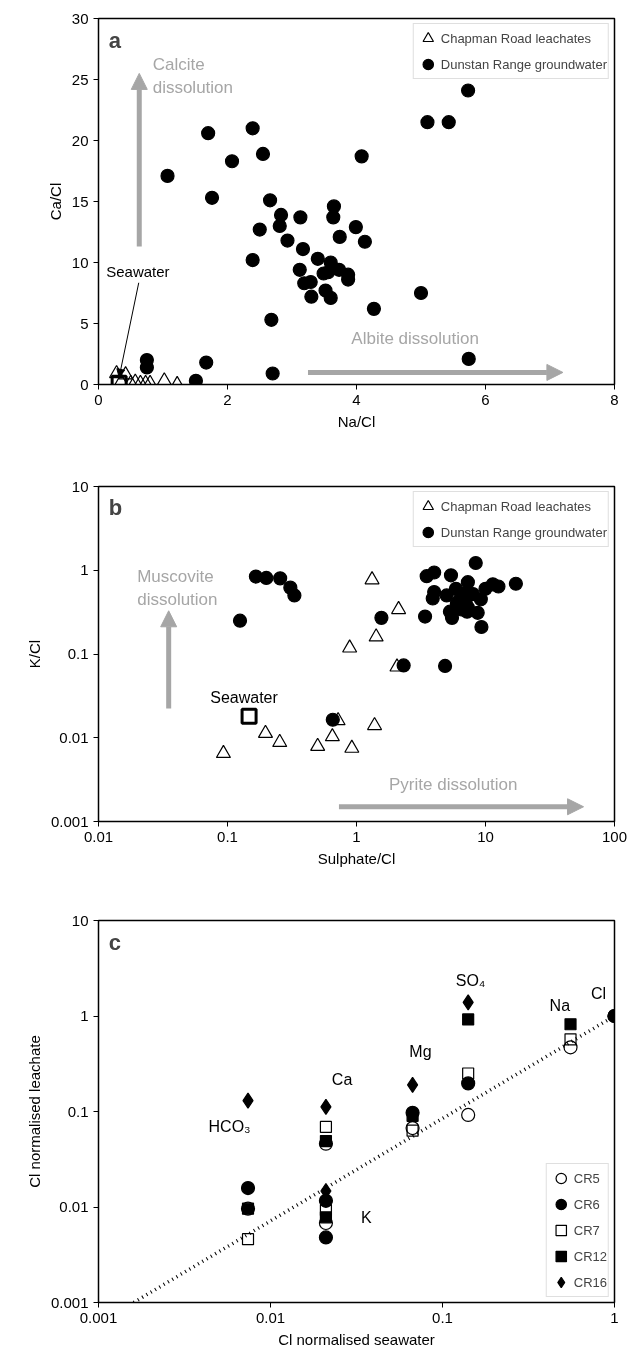 Image resolution: width=633 pixels, height=1351 pixels. What do you see at coordinates (80, 79) in the screenshot?
I see `y-tick-label: 25` at bounding box center [80, 79].